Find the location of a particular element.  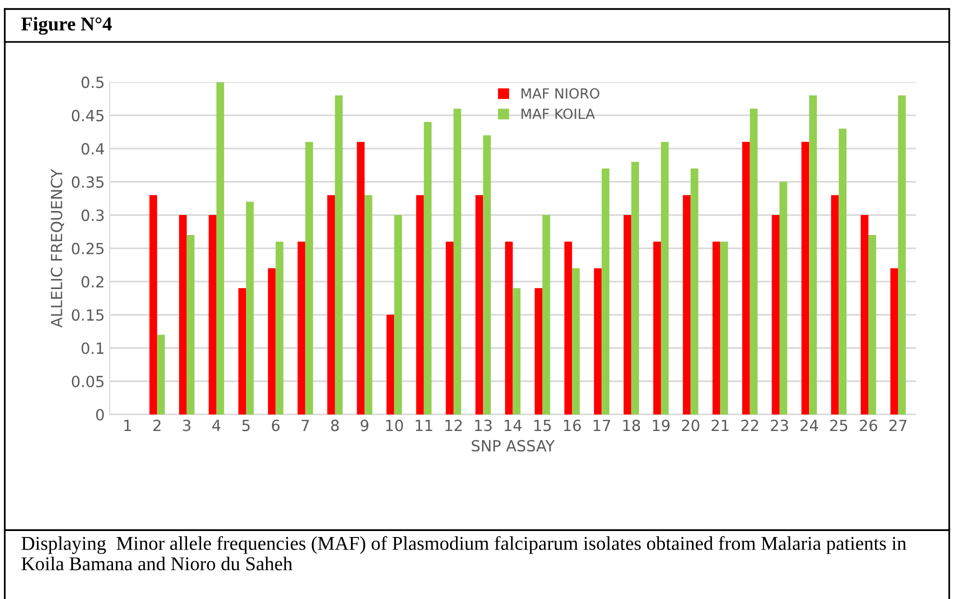

x-tick-label: 11 is located at coordinates (424, 425).